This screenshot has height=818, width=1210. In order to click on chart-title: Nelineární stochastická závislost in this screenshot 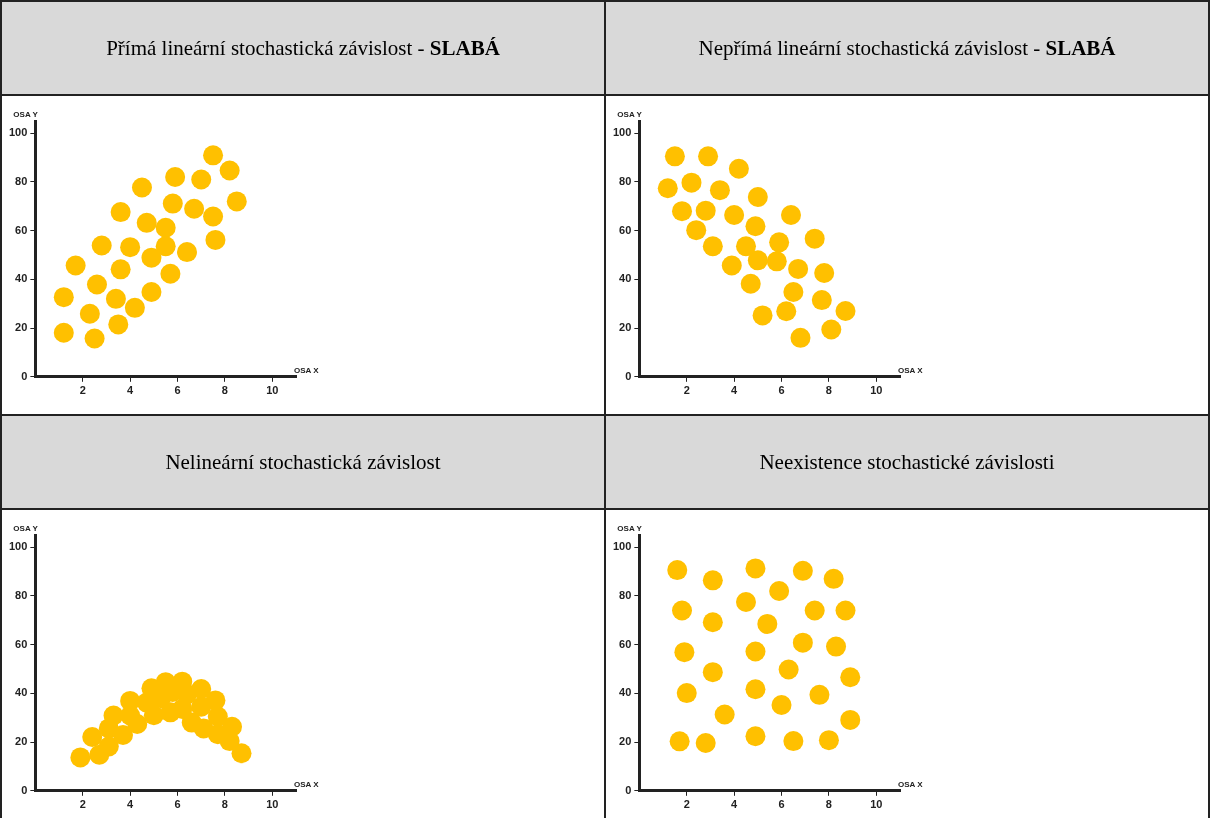, I will do `click(303, 462)`.